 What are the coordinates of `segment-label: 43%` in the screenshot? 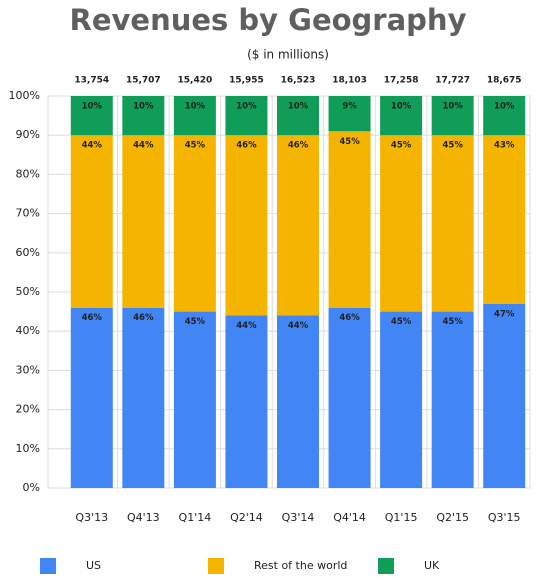 It's located at (504, 146).